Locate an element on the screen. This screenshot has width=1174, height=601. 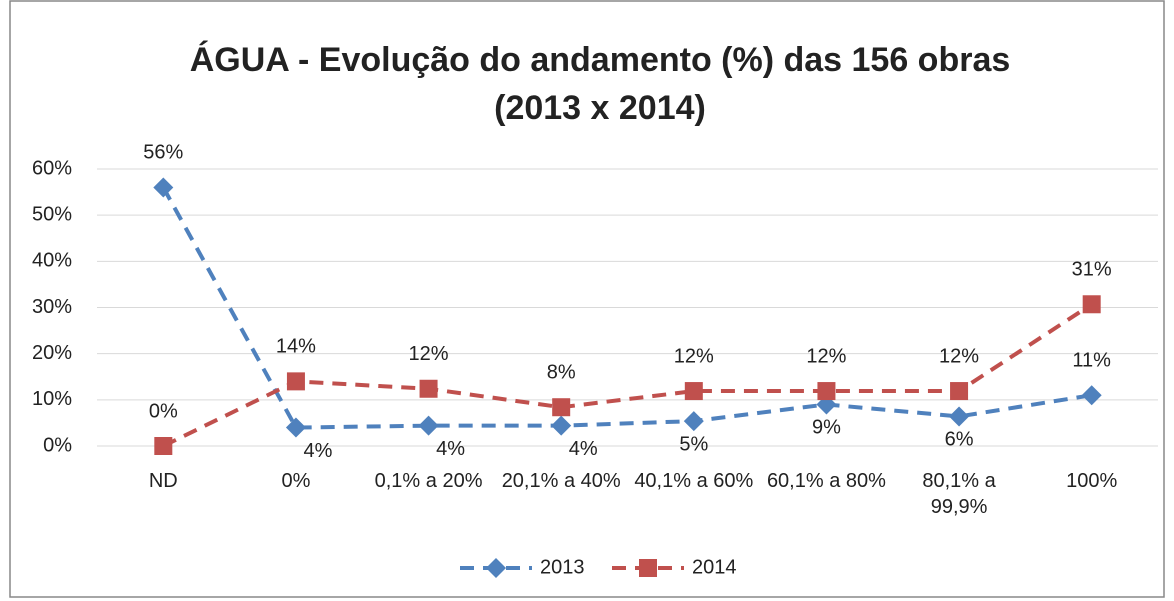
y-tick-label: 30% is located at coordinates (52, 307).